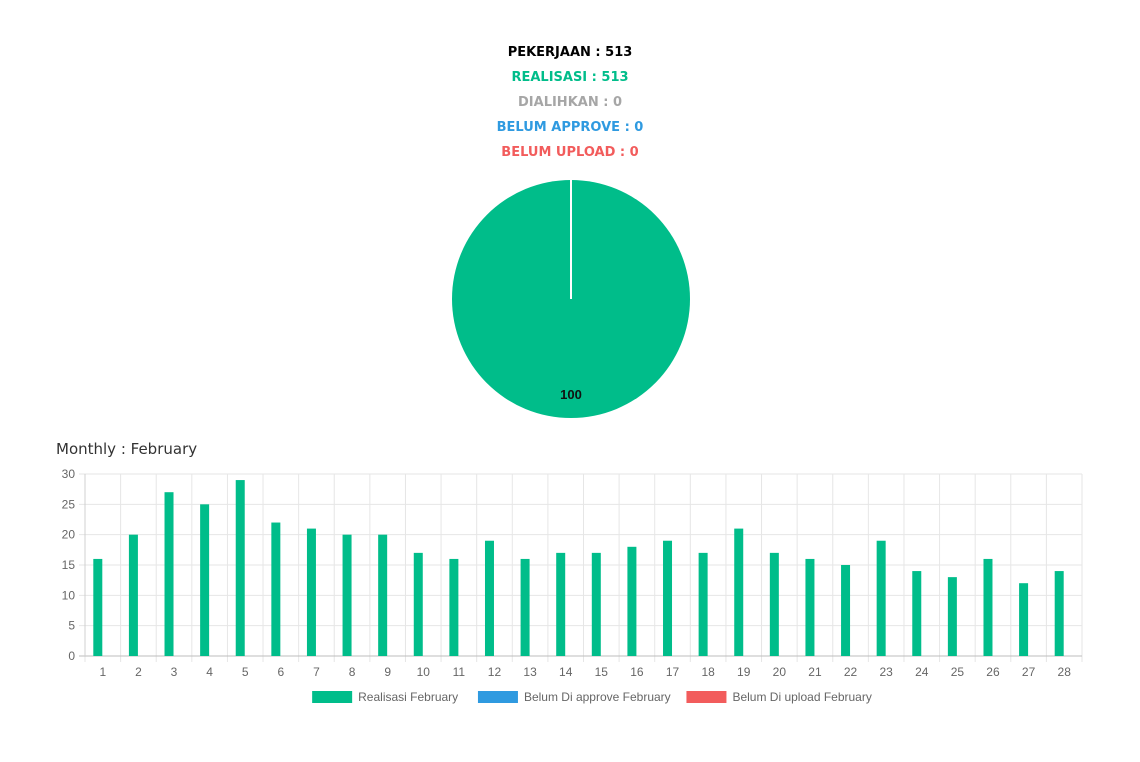 This screenshot has height=762, width=1140. I want to click on x-tick-label: 5, so click(245, 672).